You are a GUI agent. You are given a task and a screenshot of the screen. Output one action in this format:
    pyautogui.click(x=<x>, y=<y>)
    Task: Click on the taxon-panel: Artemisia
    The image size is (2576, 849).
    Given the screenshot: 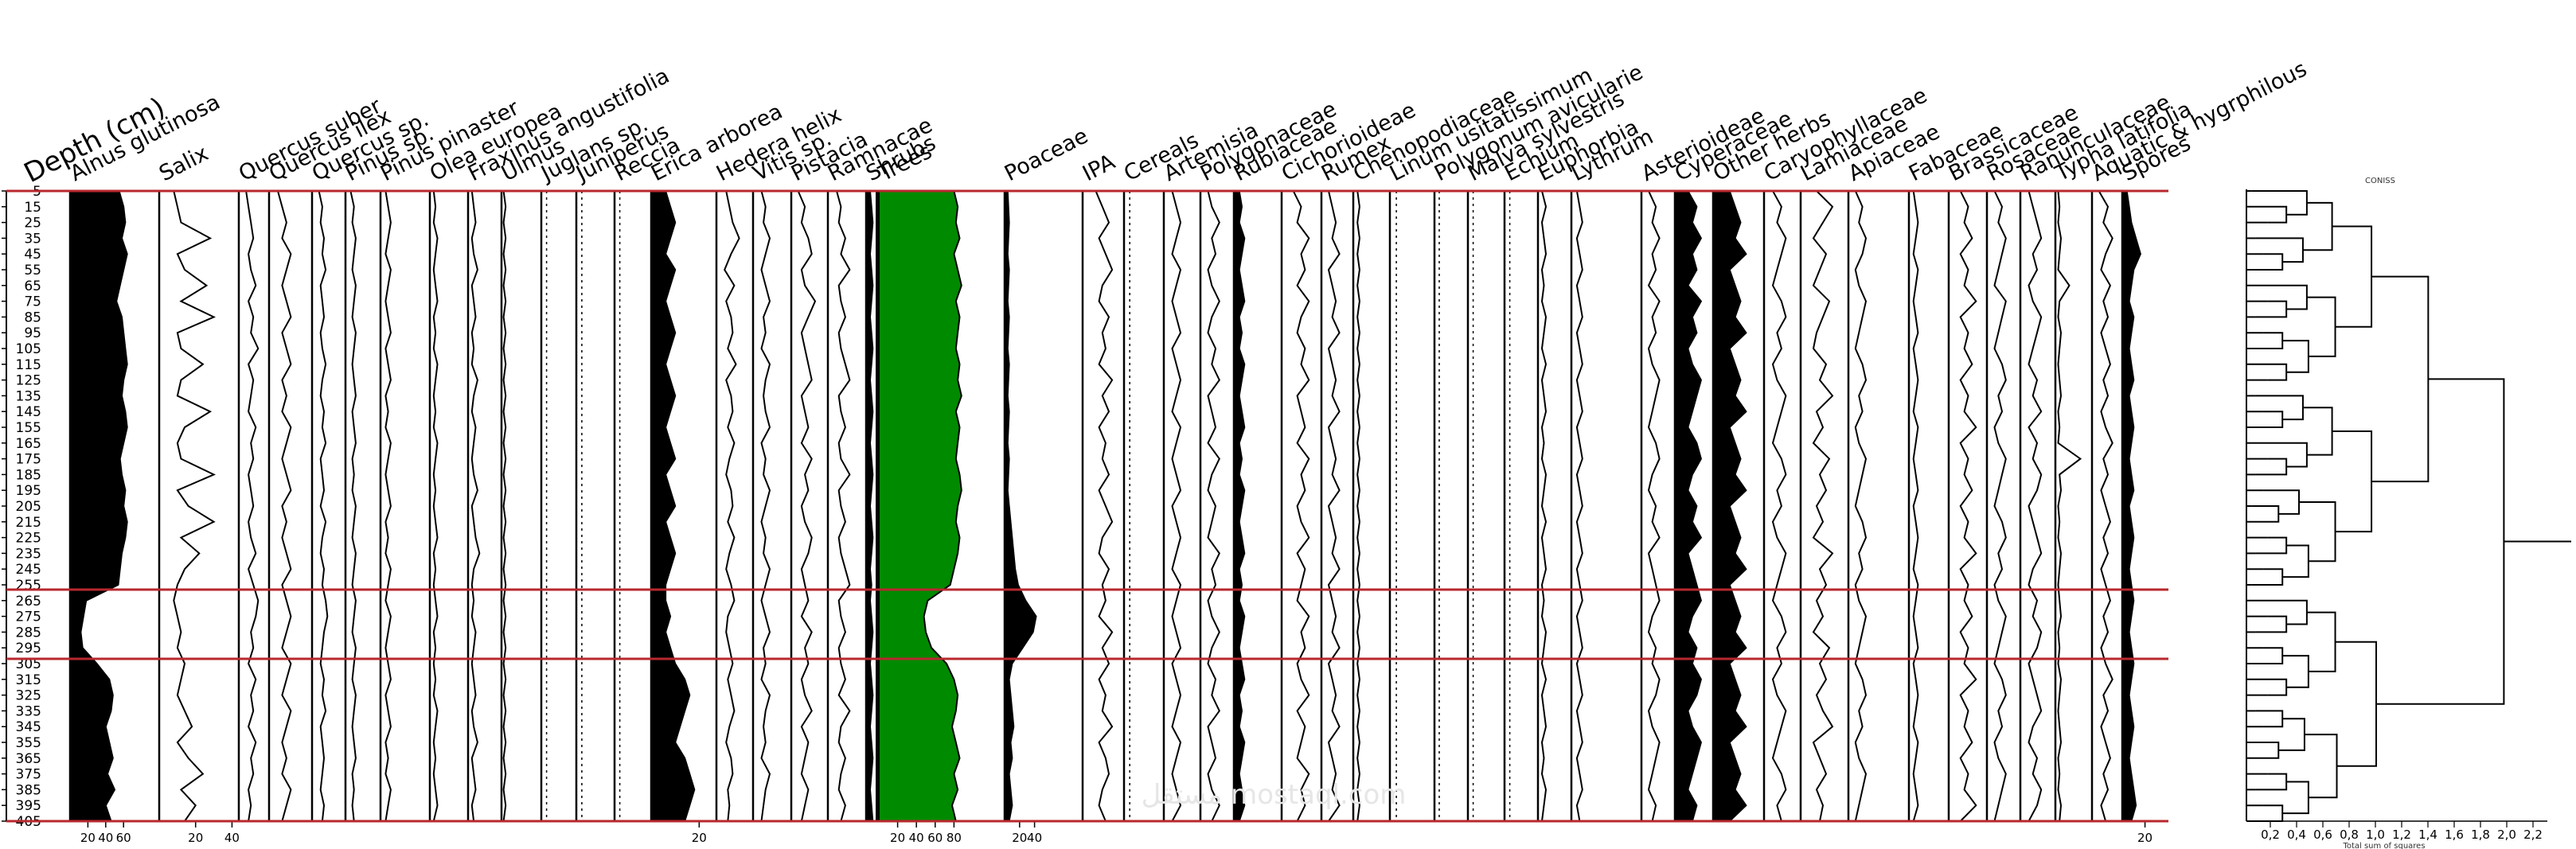 What is the action you would take?
    pyautogui.click(x=1211, y=470)
    